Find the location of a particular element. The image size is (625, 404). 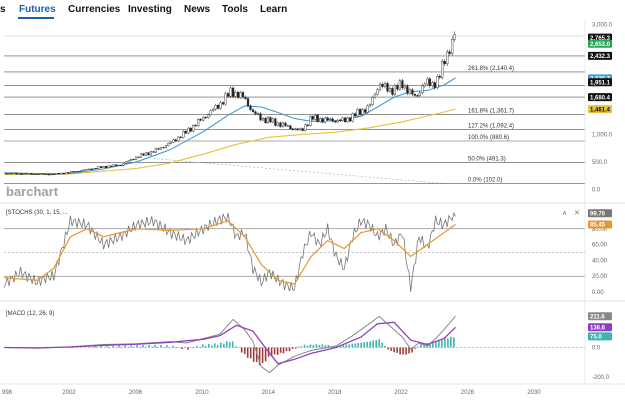

nav-item-futures: Futures is located at coordinates (37, 9).